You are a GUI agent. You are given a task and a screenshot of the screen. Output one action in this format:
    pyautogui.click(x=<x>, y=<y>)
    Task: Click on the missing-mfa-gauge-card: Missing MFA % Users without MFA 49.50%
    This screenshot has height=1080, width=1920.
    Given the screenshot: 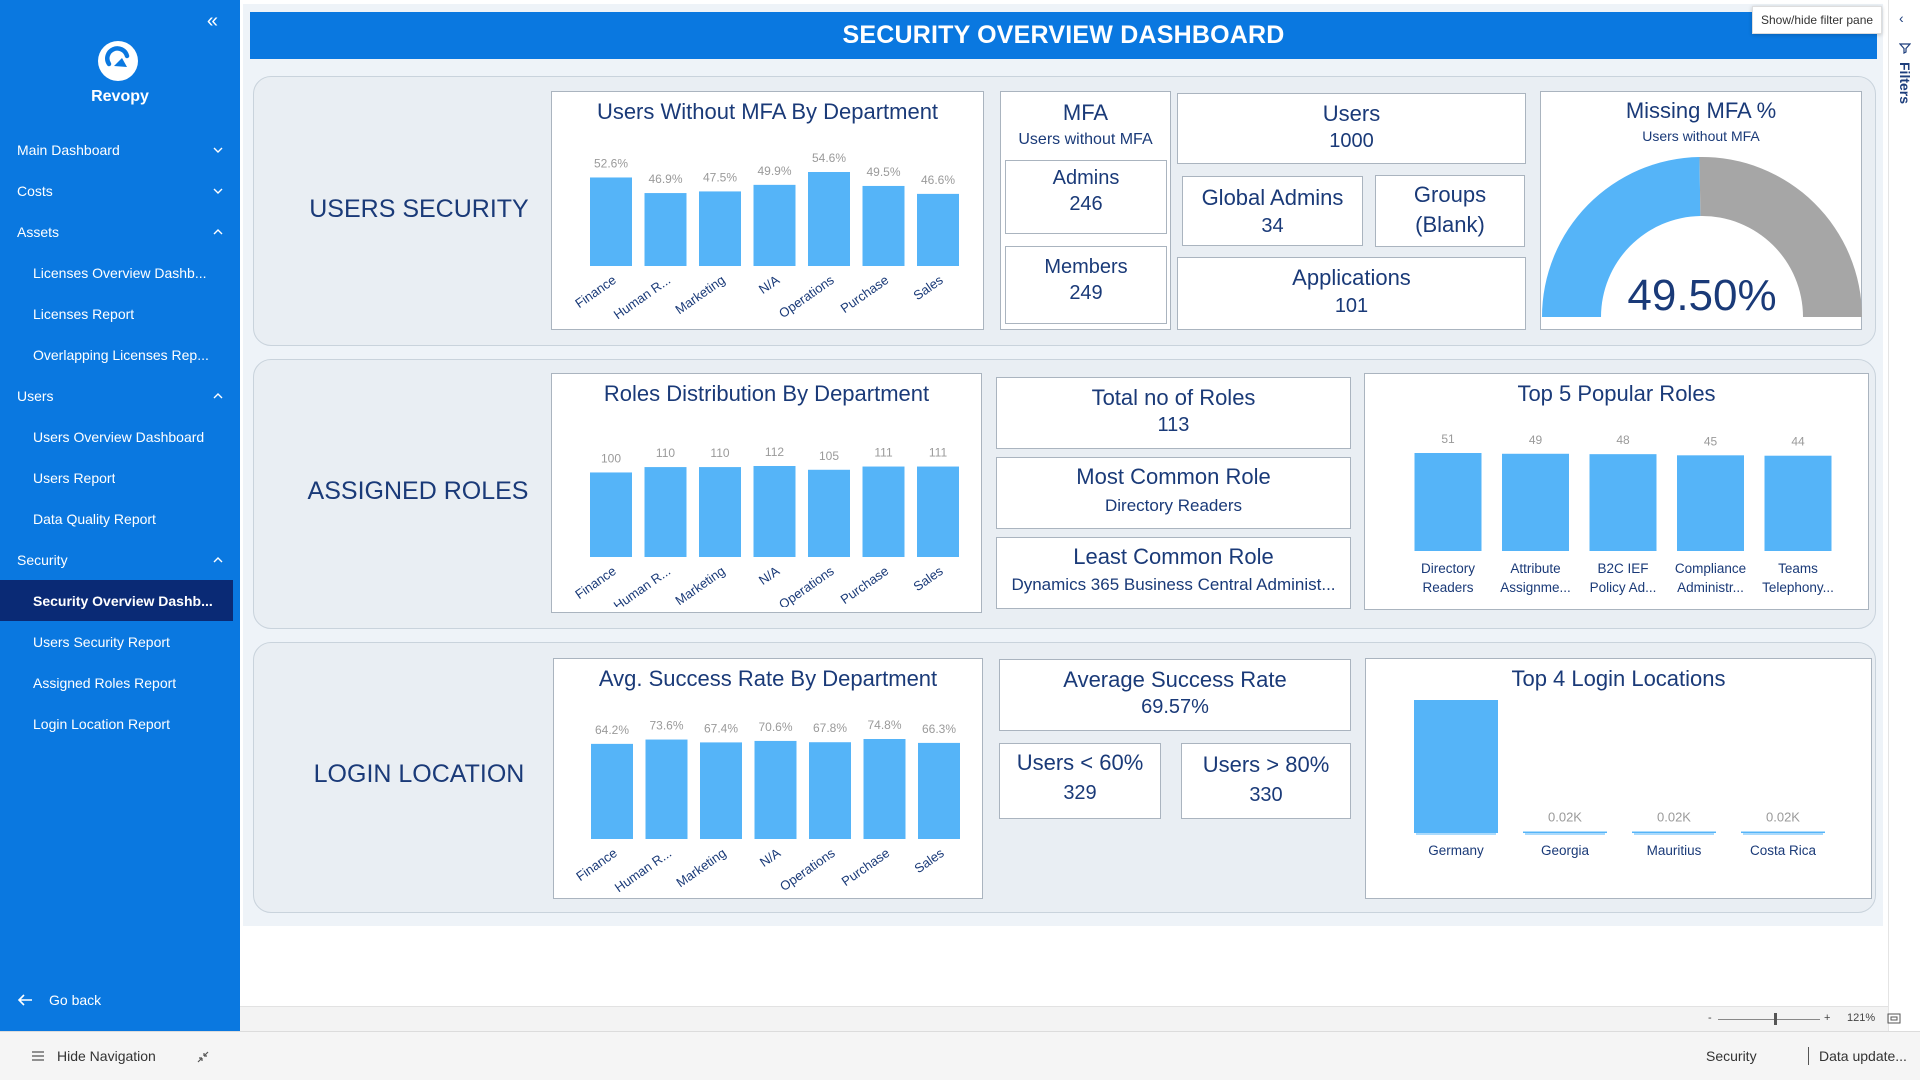 What is the action you would take?
    pyautogui.click(x=1701, y=210)
    